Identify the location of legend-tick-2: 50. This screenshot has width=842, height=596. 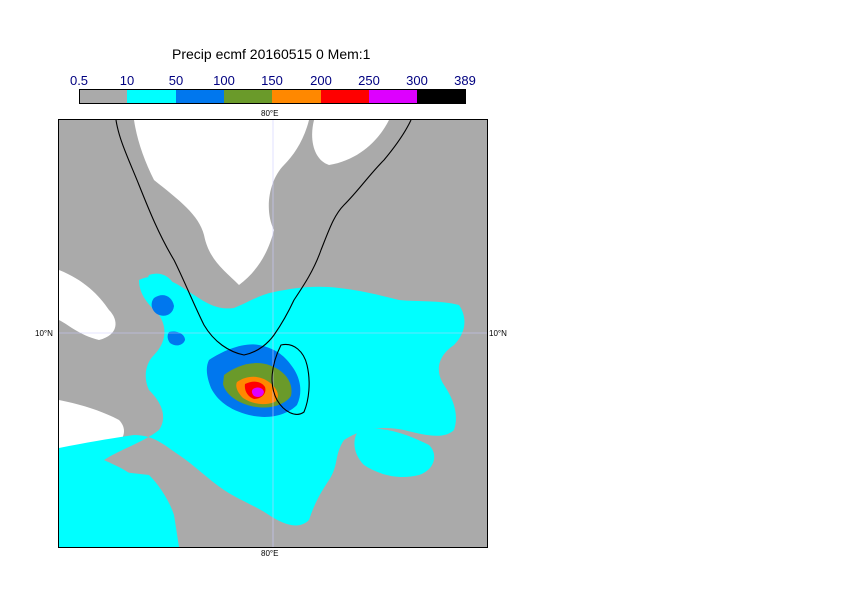
(176, 80).